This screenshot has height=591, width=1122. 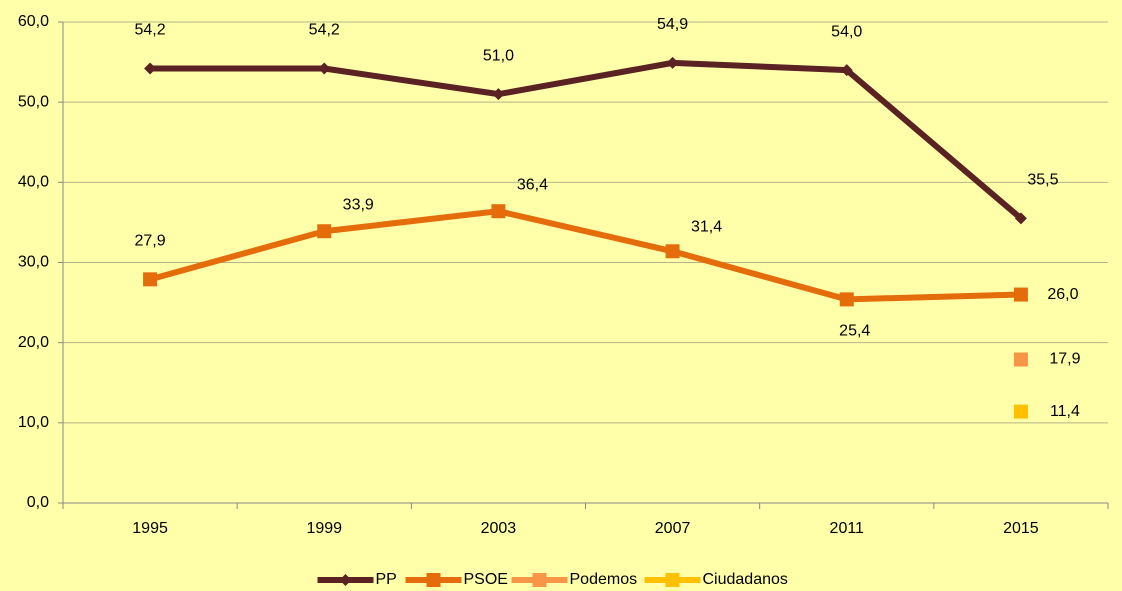 What do you see at coordinates (1042, 180) in the screenshot?
I see `data-label: 35,5` at bounding box center [1042, 180].